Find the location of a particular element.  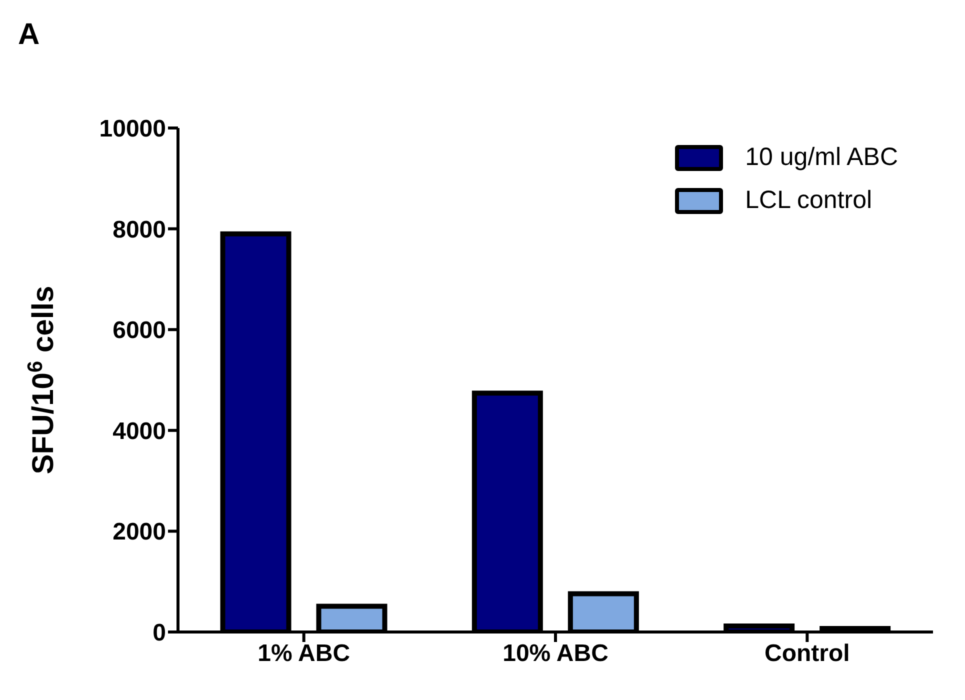

y-tick-label: 2000 is located at coordinates (139, 532).